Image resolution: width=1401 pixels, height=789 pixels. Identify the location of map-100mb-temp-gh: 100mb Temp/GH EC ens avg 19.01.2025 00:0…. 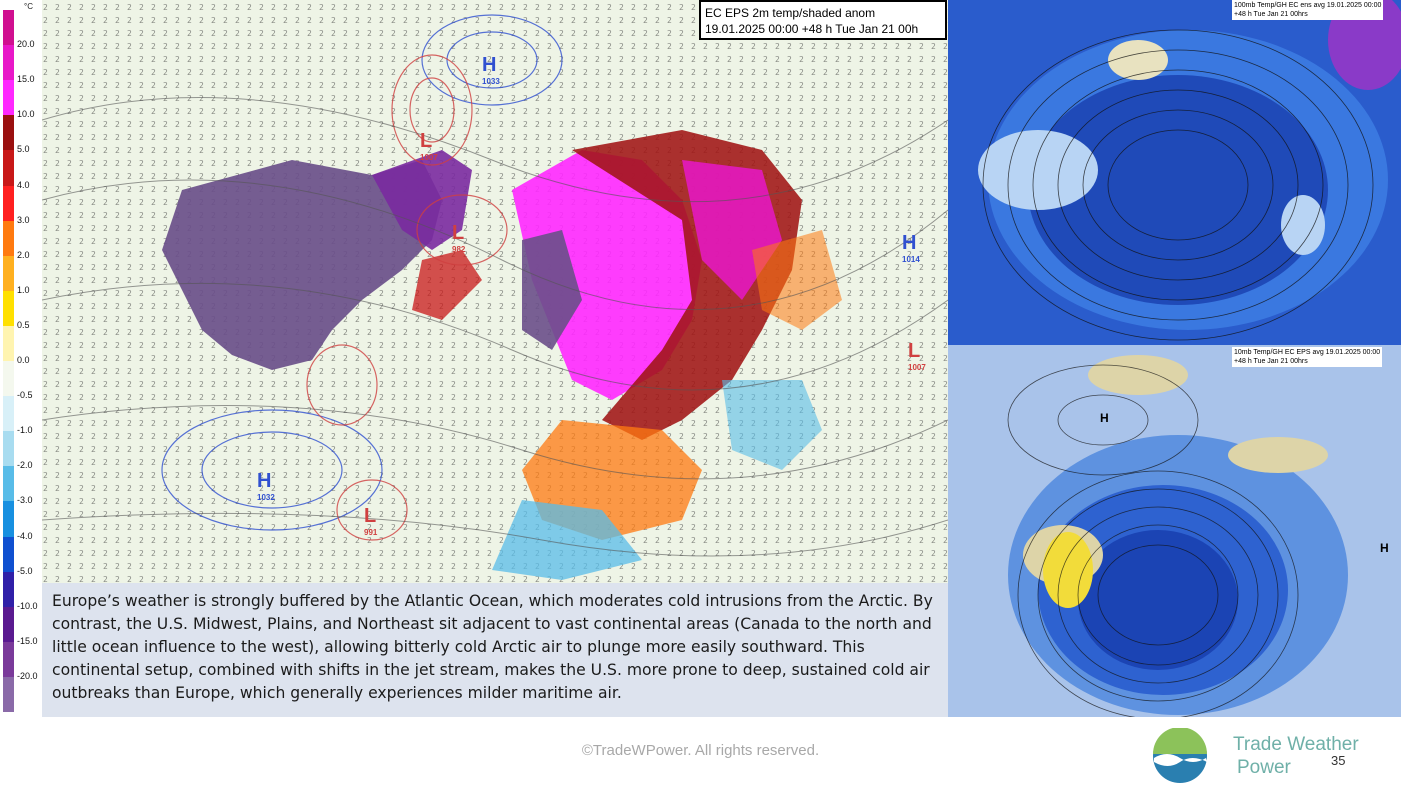
(1174, 172).